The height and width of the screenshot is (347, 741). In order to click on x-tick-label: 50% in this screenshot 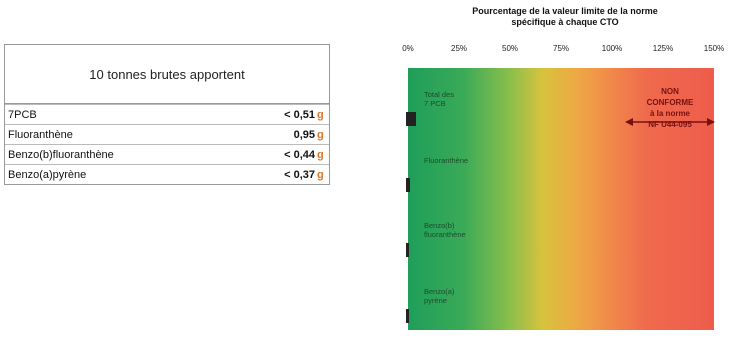, I will do `click(510, 48)`.